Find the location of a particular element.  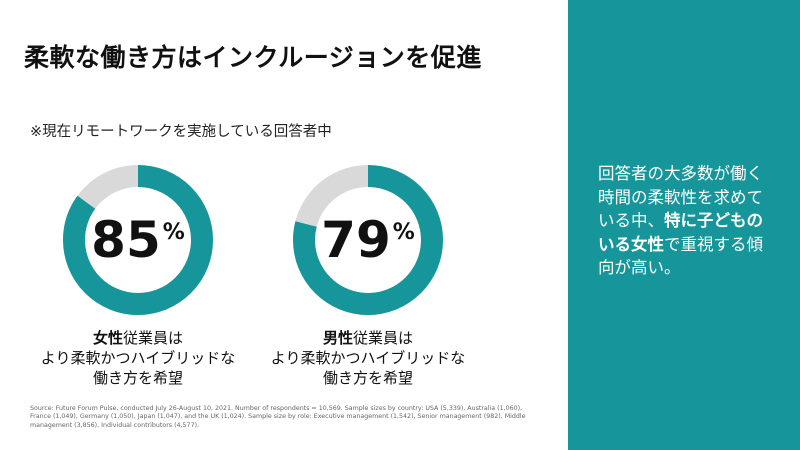

caption-women-line1: 女性従業員は is located at coordinates (138, 338).